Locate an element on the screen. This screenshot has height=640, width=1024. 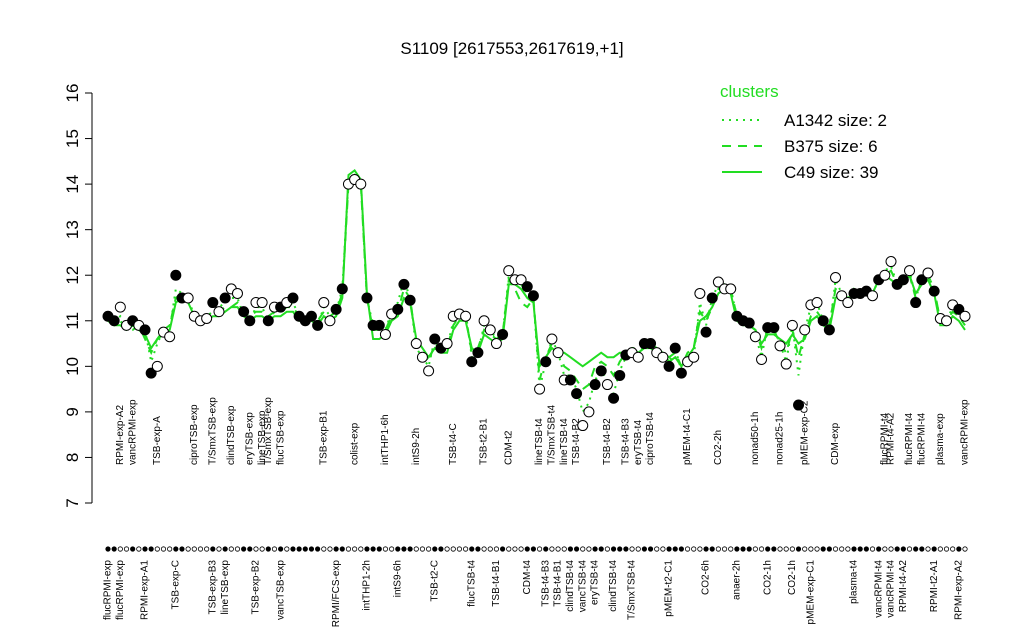
sample-label-bottom: eryTSB-t4 is located at coordinates (595, 582).